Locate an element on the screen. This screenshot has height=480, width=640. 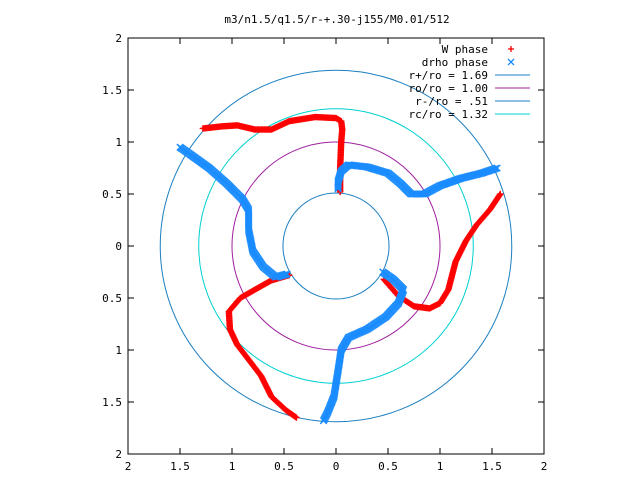
x-tick-labels: 2 1.5 1 0.5 0 0.5 1 1.5 2 is located at coordinates (336, 466).